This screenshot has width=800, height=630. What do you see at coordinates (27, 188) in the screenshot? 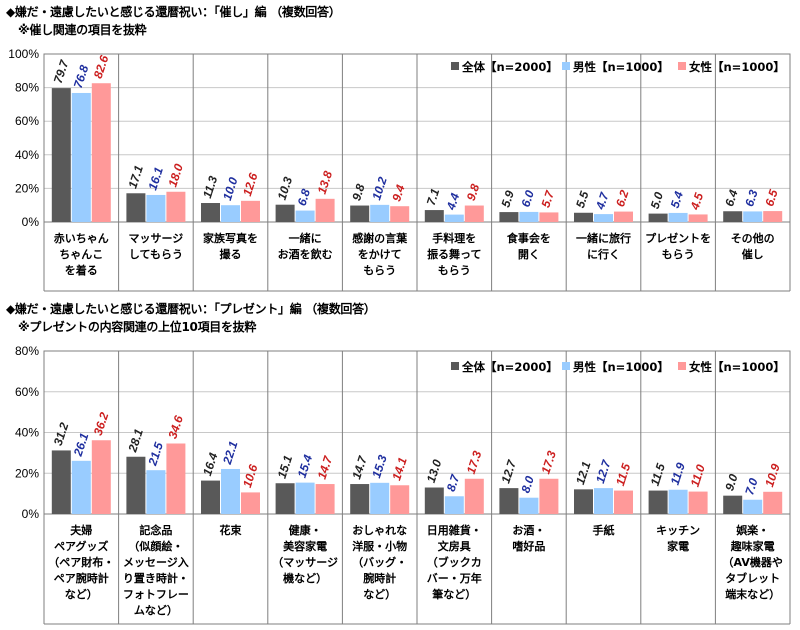
I see `y-tick-label: 20%` at bounding box center [27, 188].